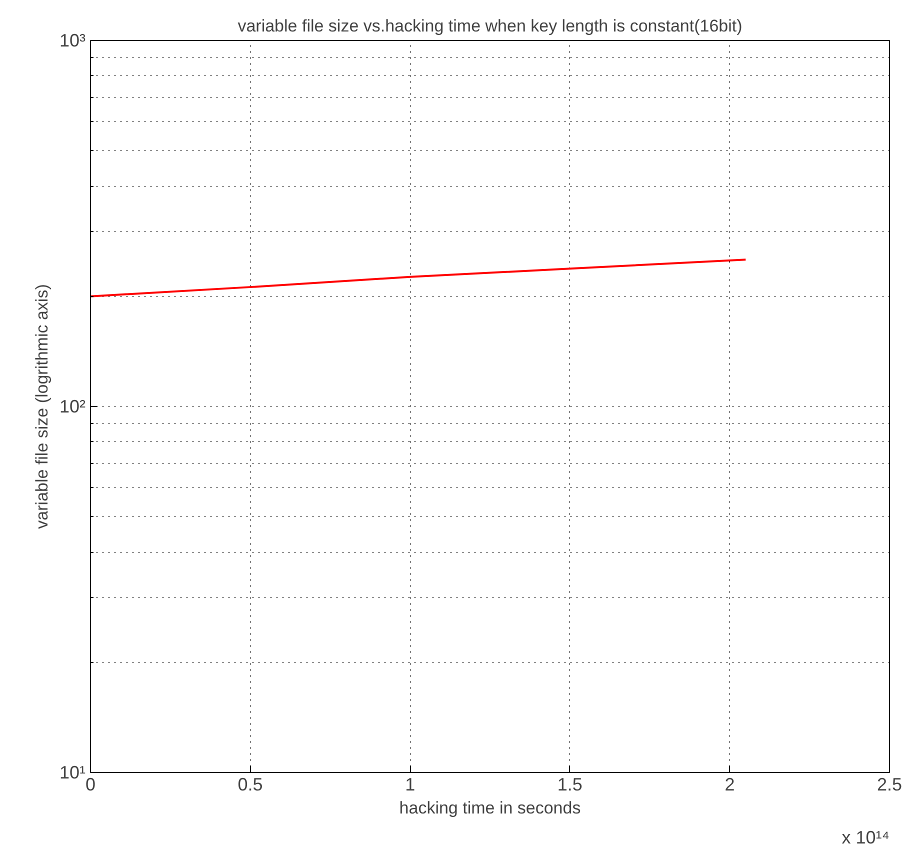  What do you see at coordinates (90, 784) in the screenshot?
I see `x-tick-label: 0` at bounding box center [90, 784].